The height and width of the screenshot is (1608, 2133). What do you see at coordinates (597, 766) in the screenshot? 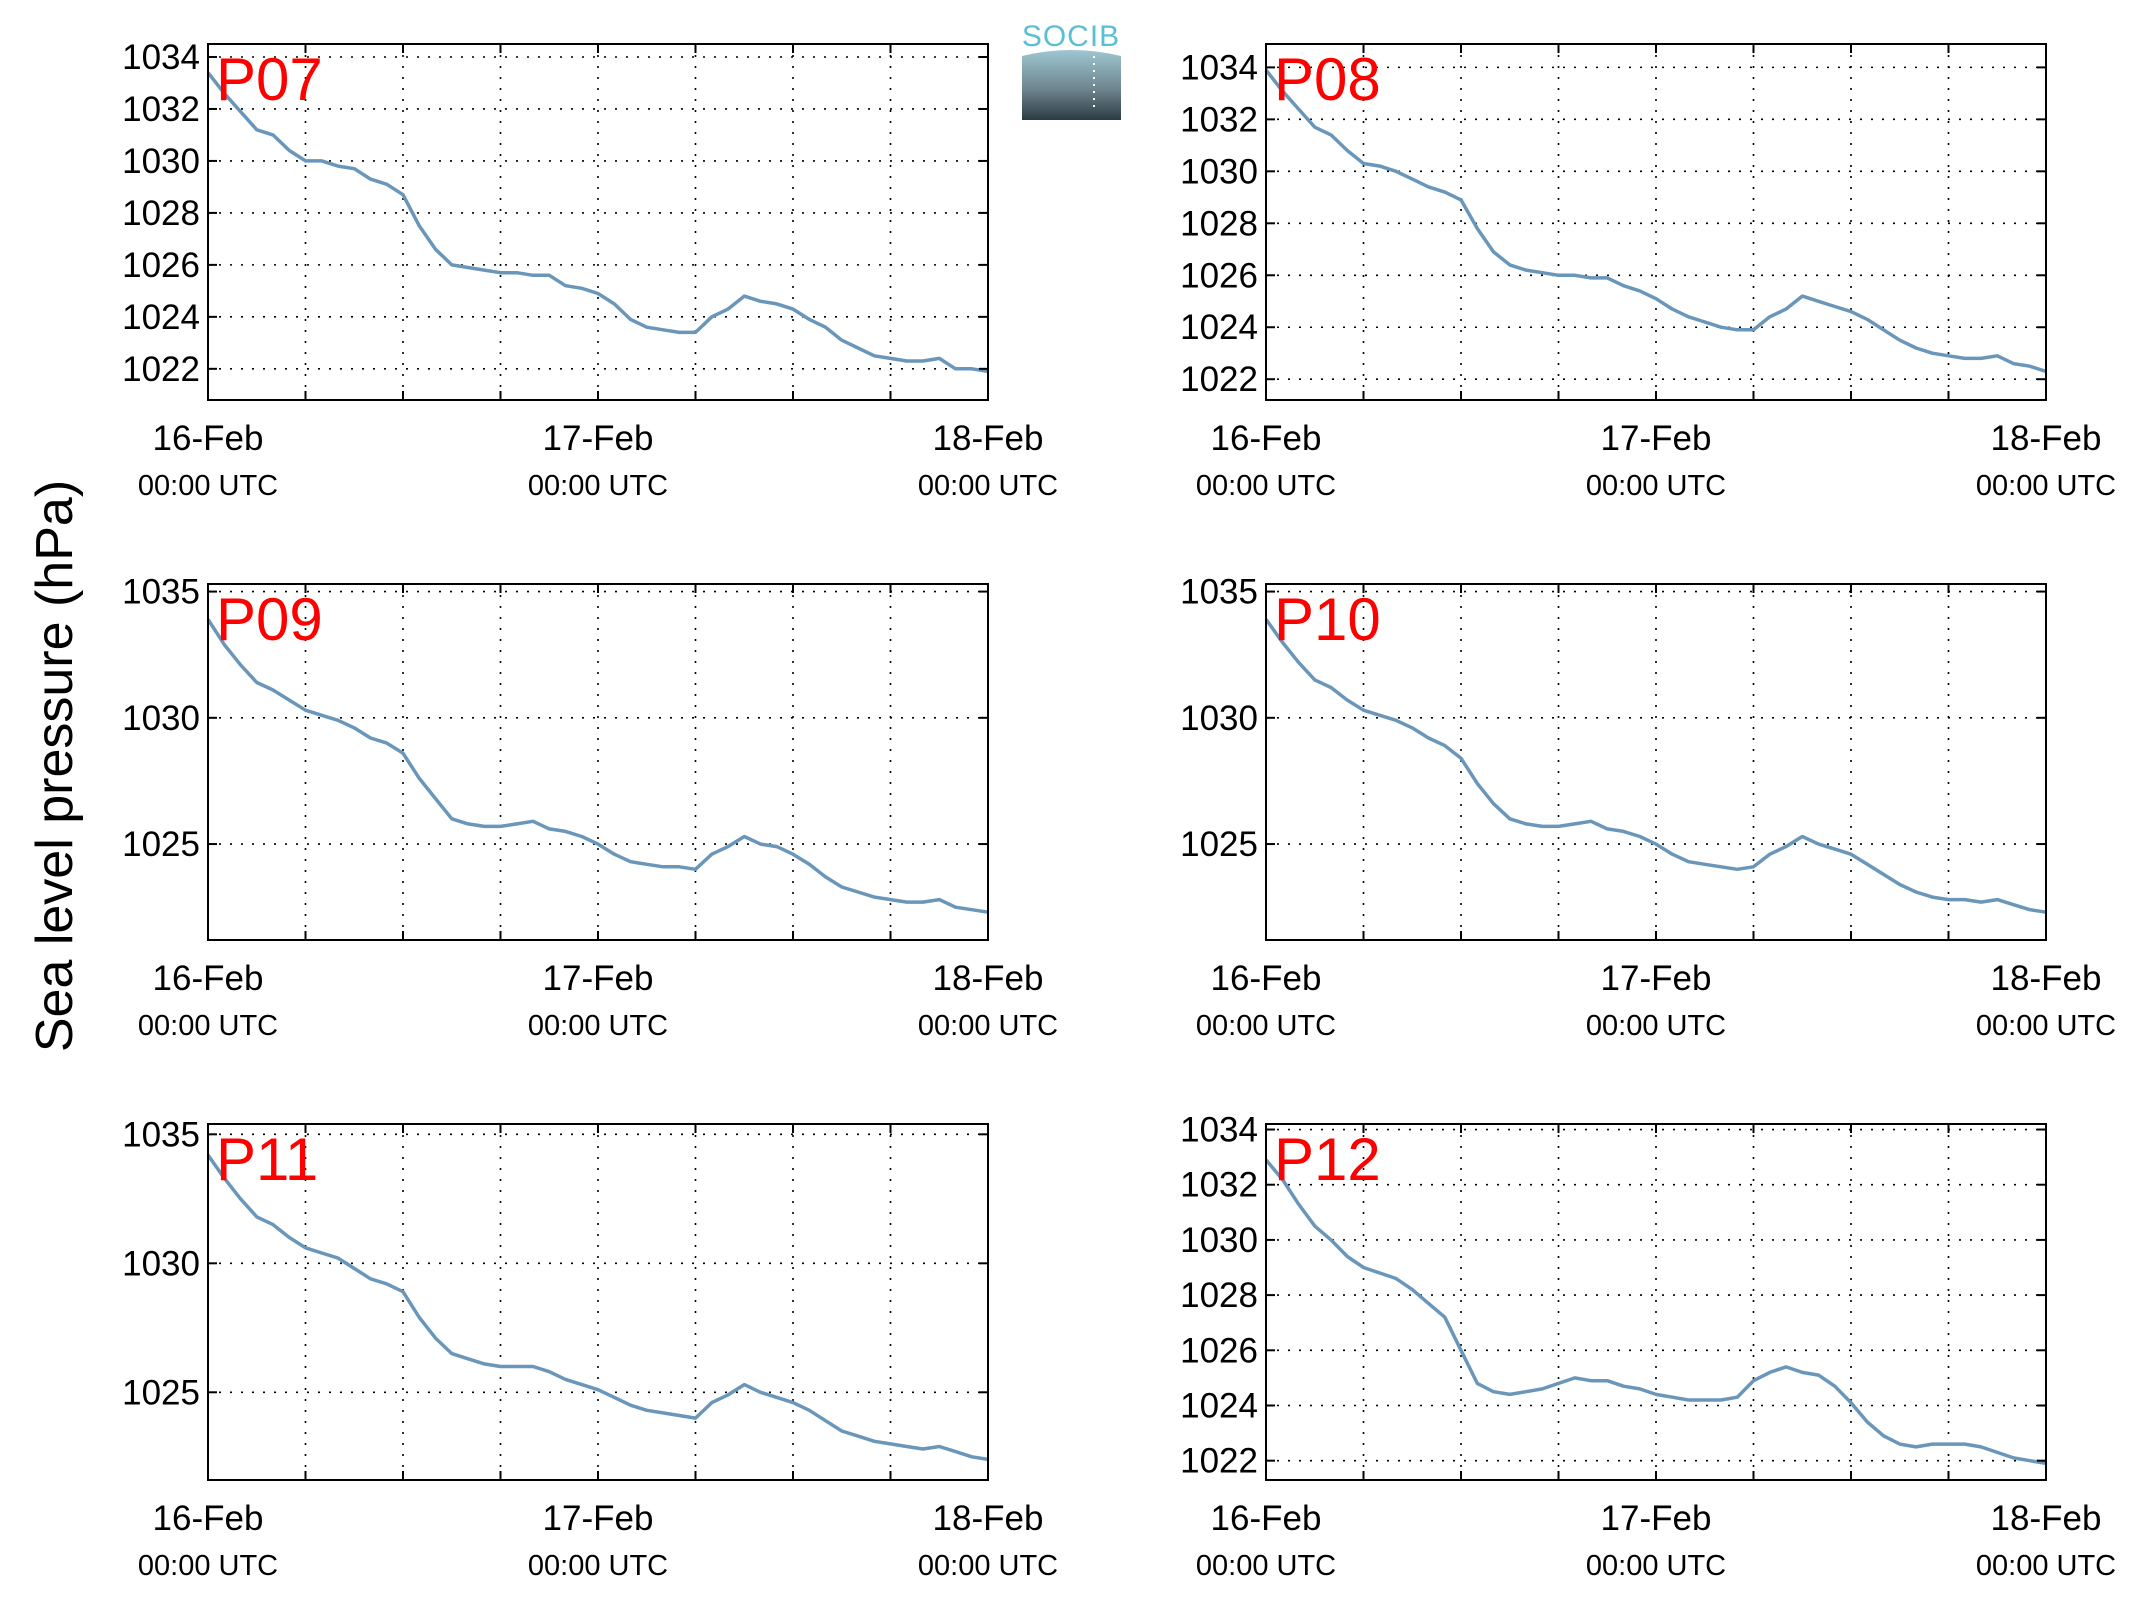
I see `pressure-line-p09` at bounding box center [597, 766].